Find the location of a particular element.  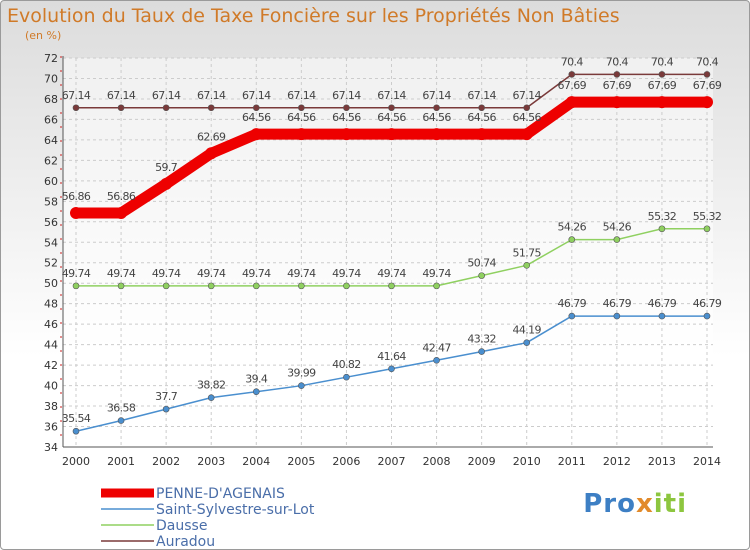

y-tick-label: 68 is located at coordinates (51, 99).